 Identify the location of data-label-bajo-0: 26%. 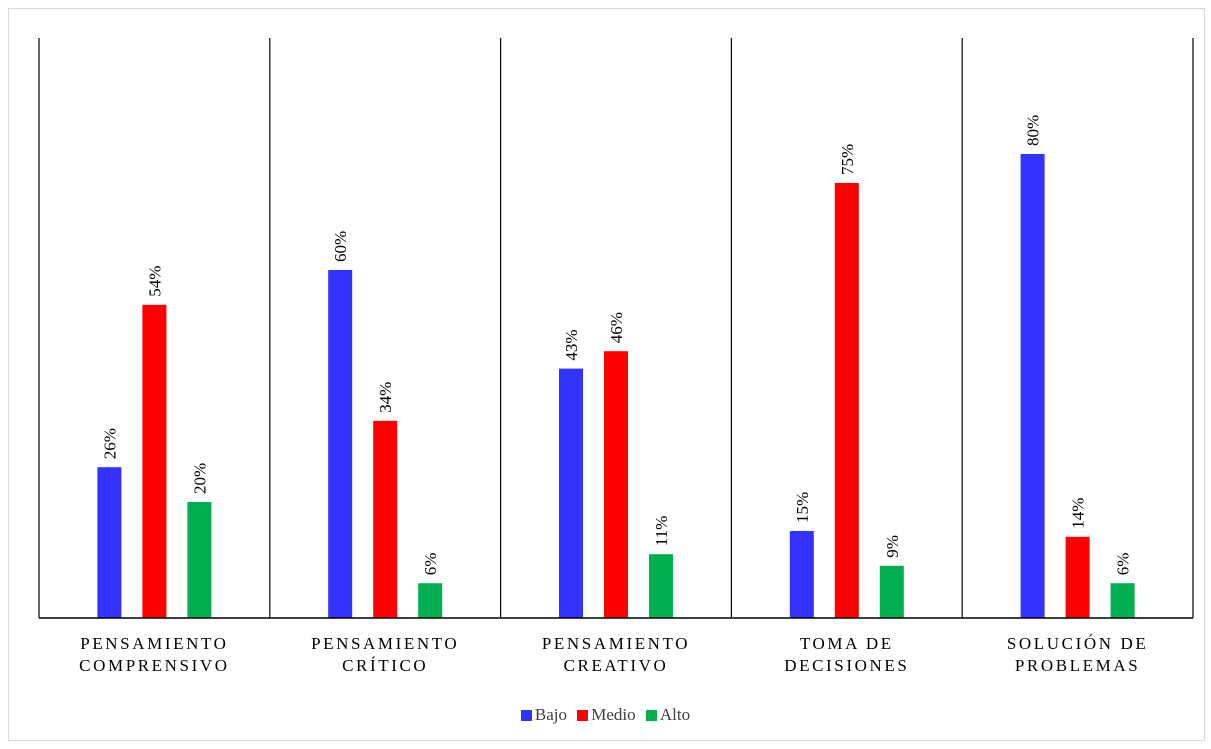
(109, 443).